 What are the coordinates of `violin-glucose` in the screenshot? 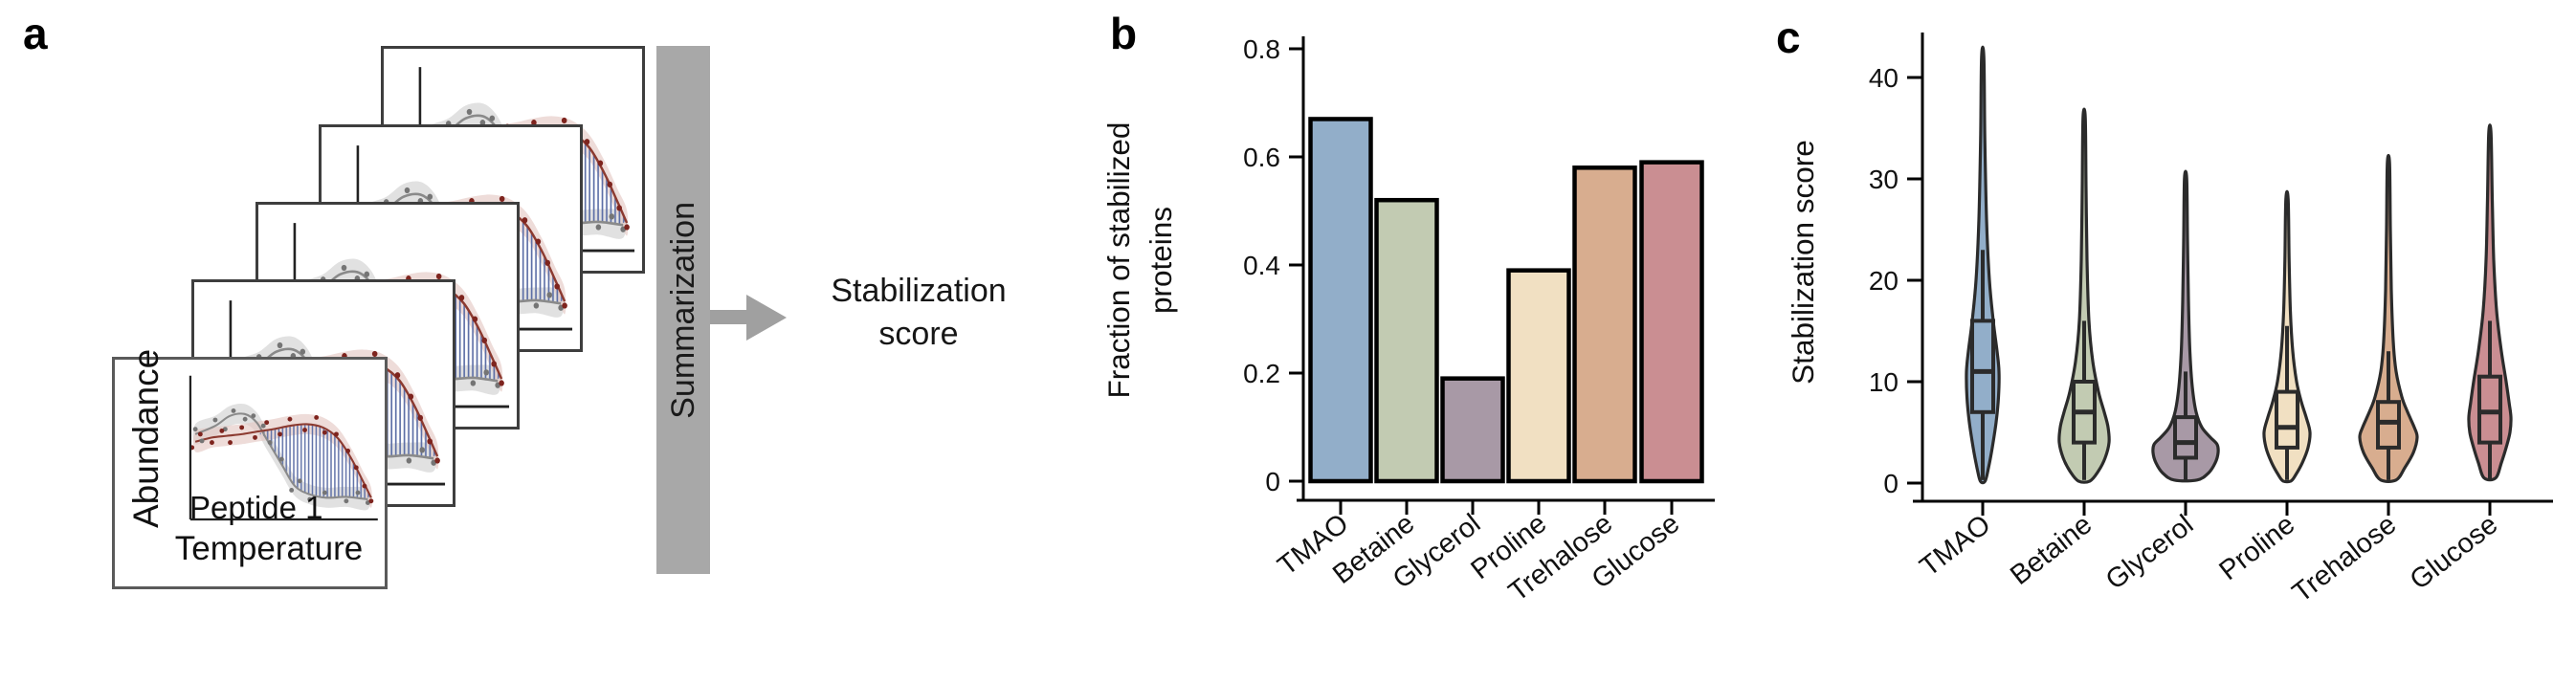 It's located at (2490, 303).